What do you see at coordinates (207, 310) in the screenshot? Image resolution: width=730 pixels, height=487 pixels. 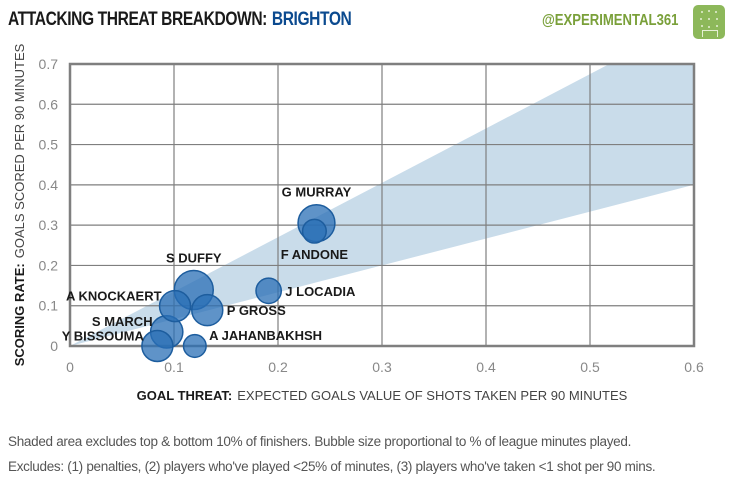 I see `bubble-p-gross` at bounding box center [207, 310].